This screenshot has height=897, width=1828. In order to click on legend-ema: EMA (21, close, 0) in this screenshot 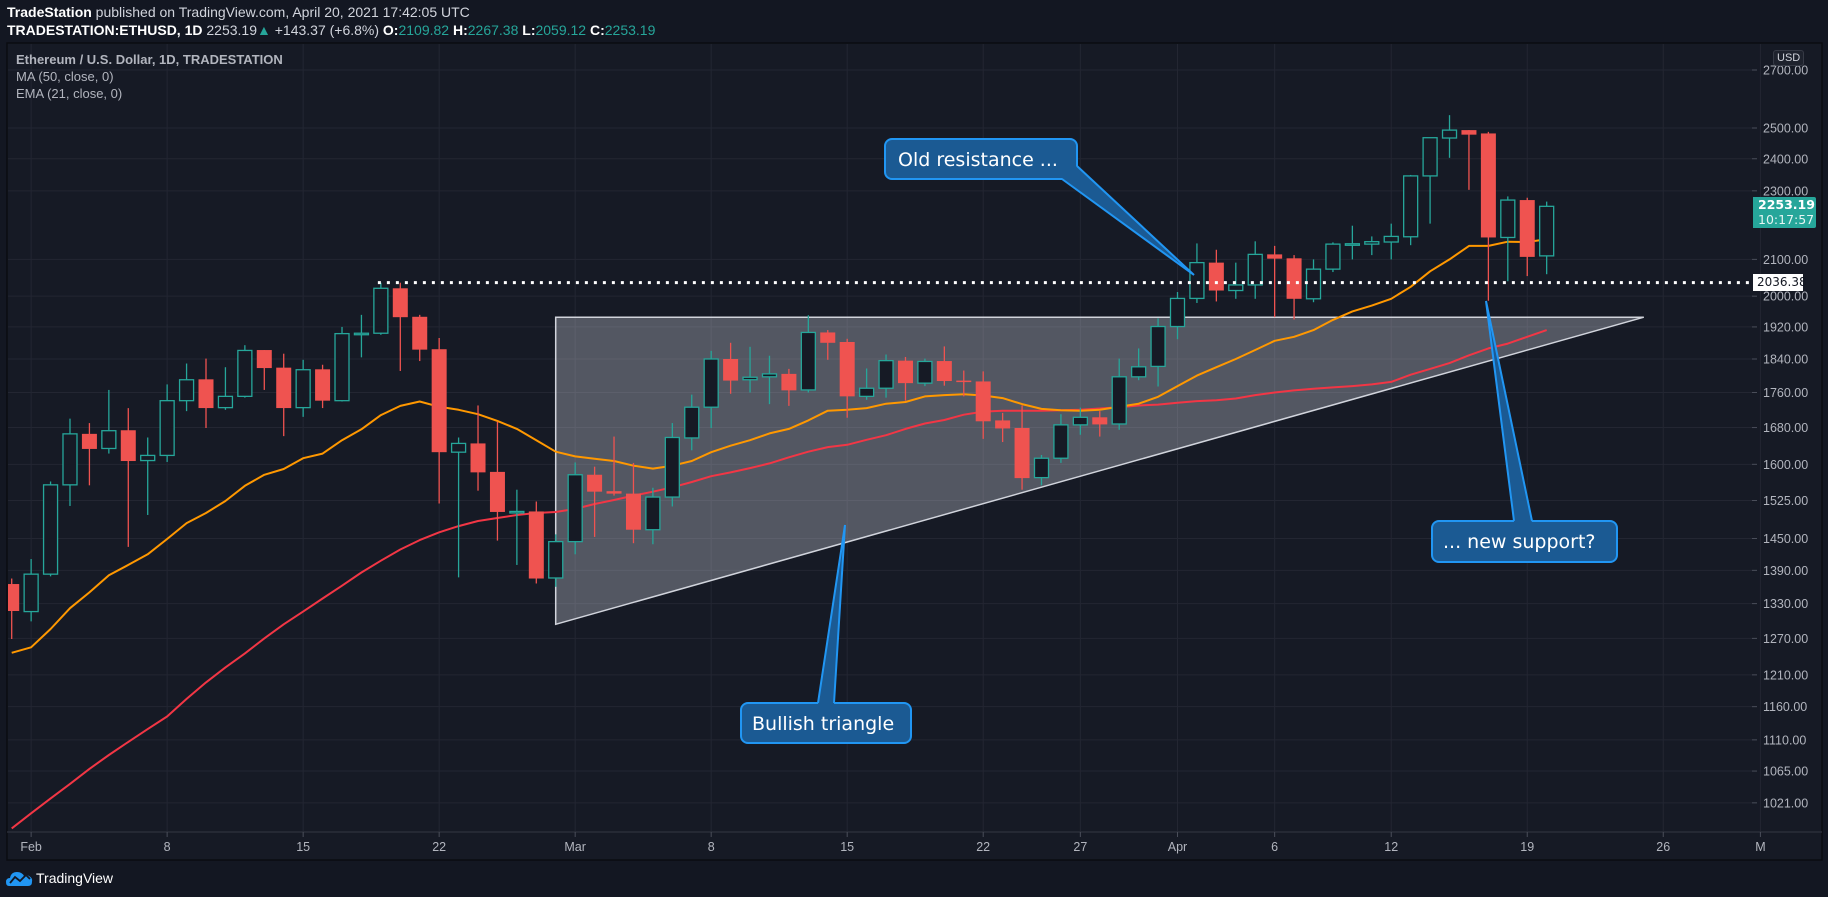, I will do `click(69, 93)`.